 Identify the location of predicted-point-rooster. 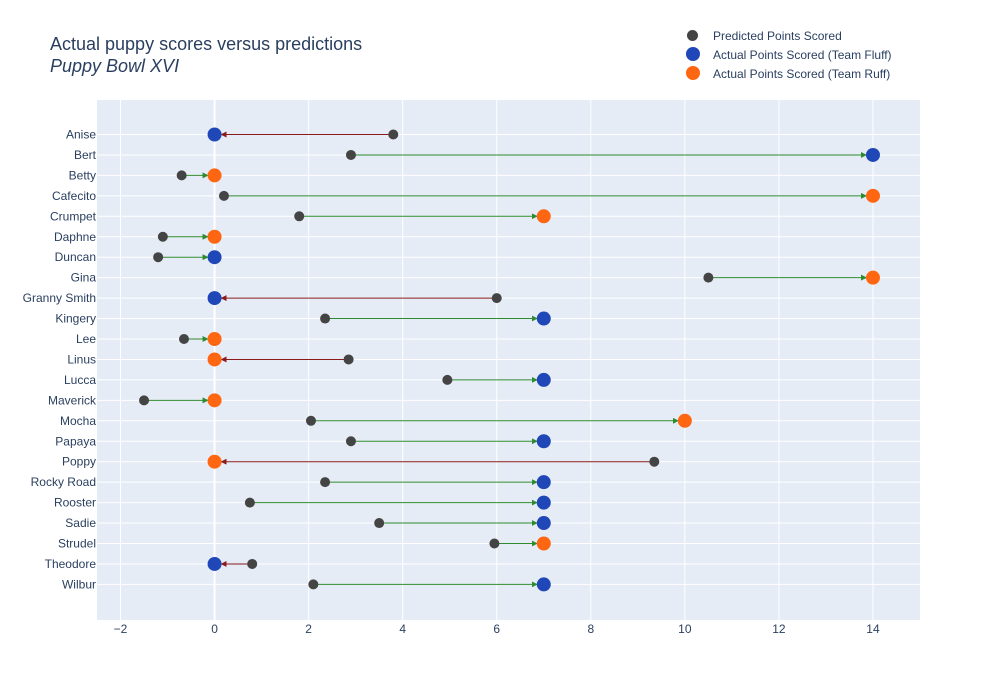
(249, 502).